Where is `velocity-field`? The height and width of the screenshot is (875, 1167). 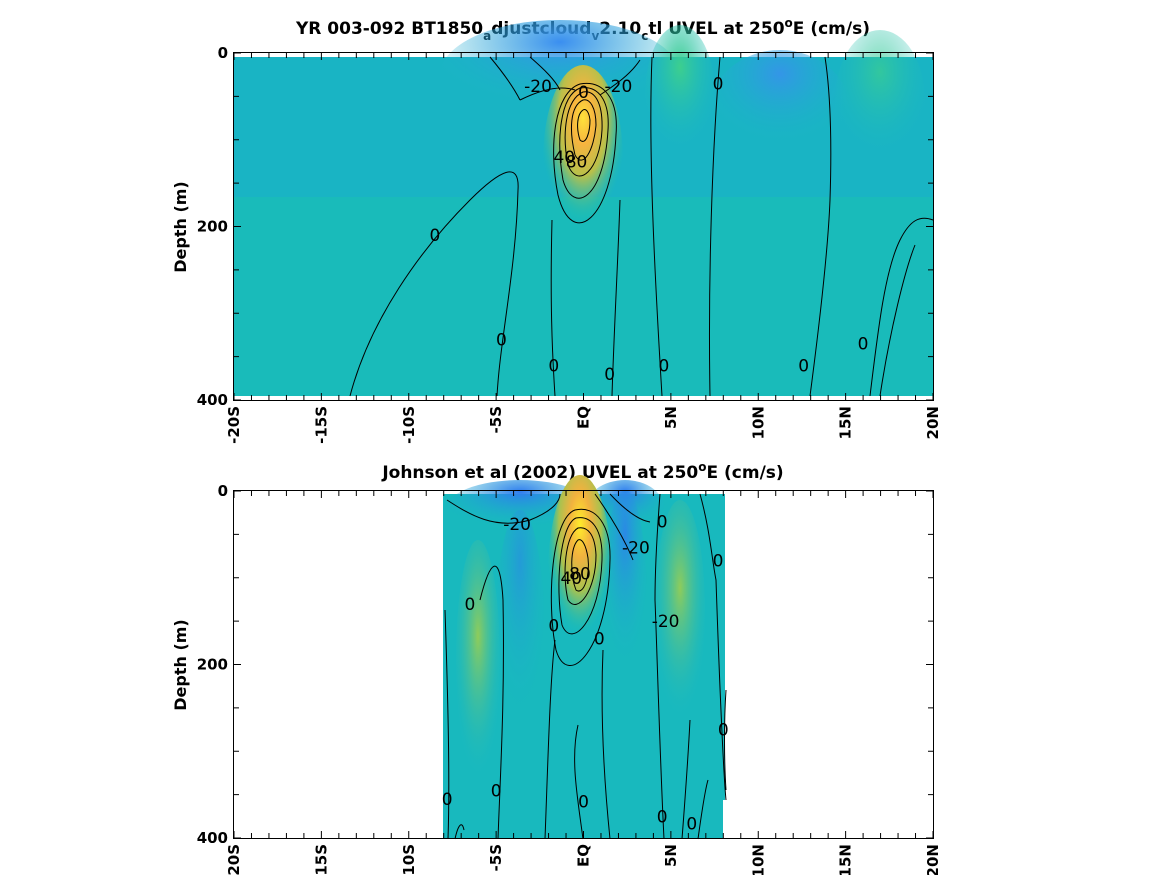
velocity-field is located at coordinates (585, 657).